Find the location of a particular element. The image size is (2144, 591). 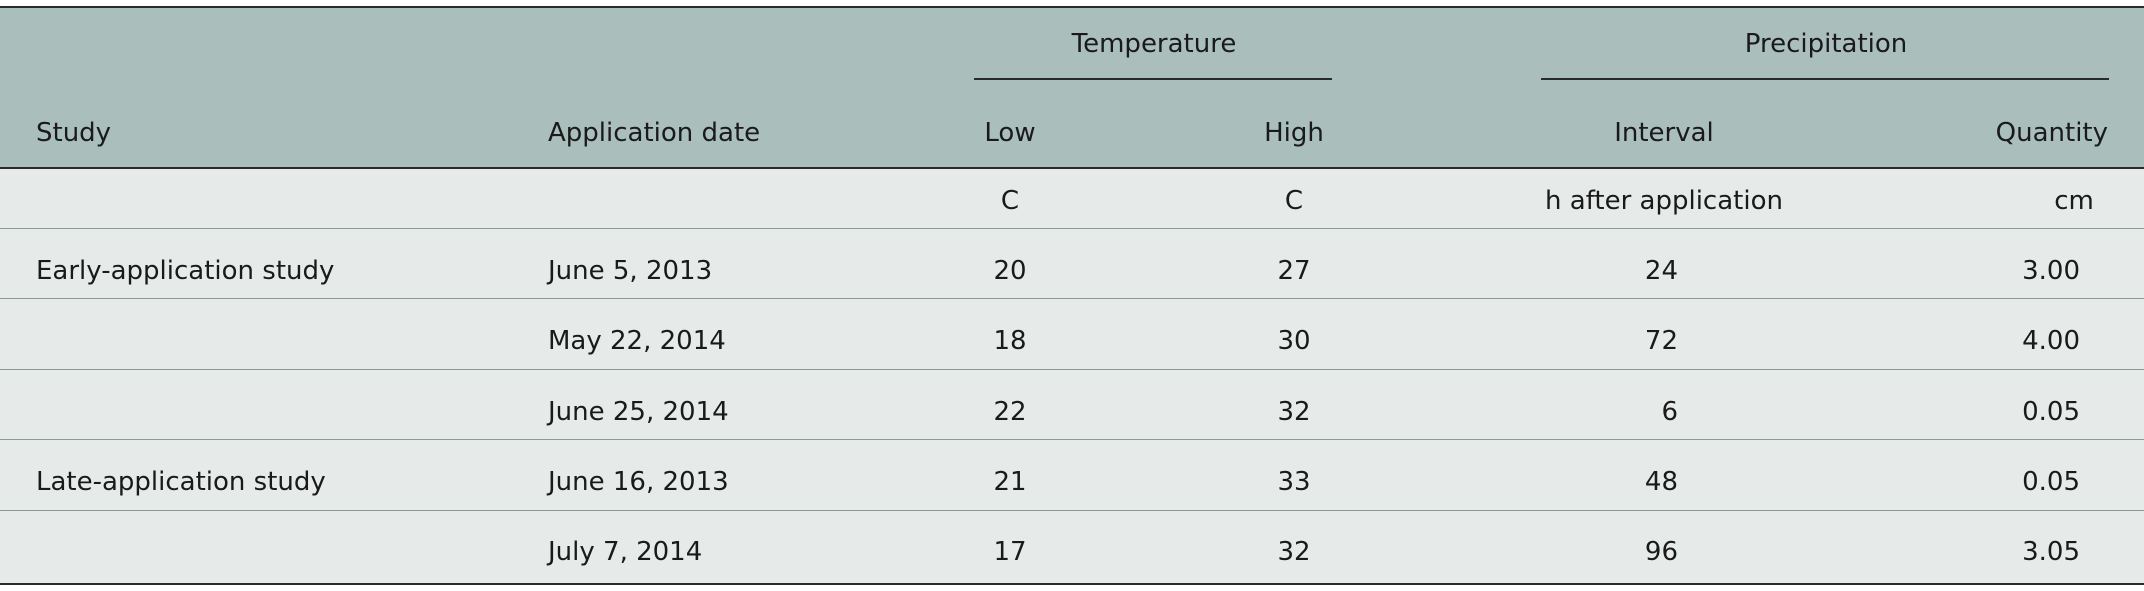

unit-interval: h after application is located at coordinates (1664, 201).